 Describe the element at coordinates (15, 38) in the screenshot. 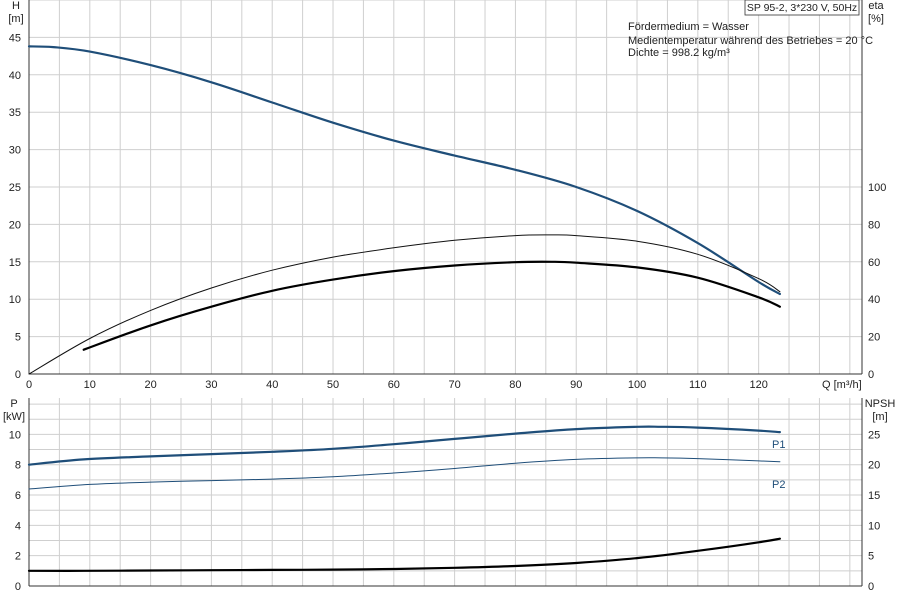

I see `h-tick-label: 45` at that location.